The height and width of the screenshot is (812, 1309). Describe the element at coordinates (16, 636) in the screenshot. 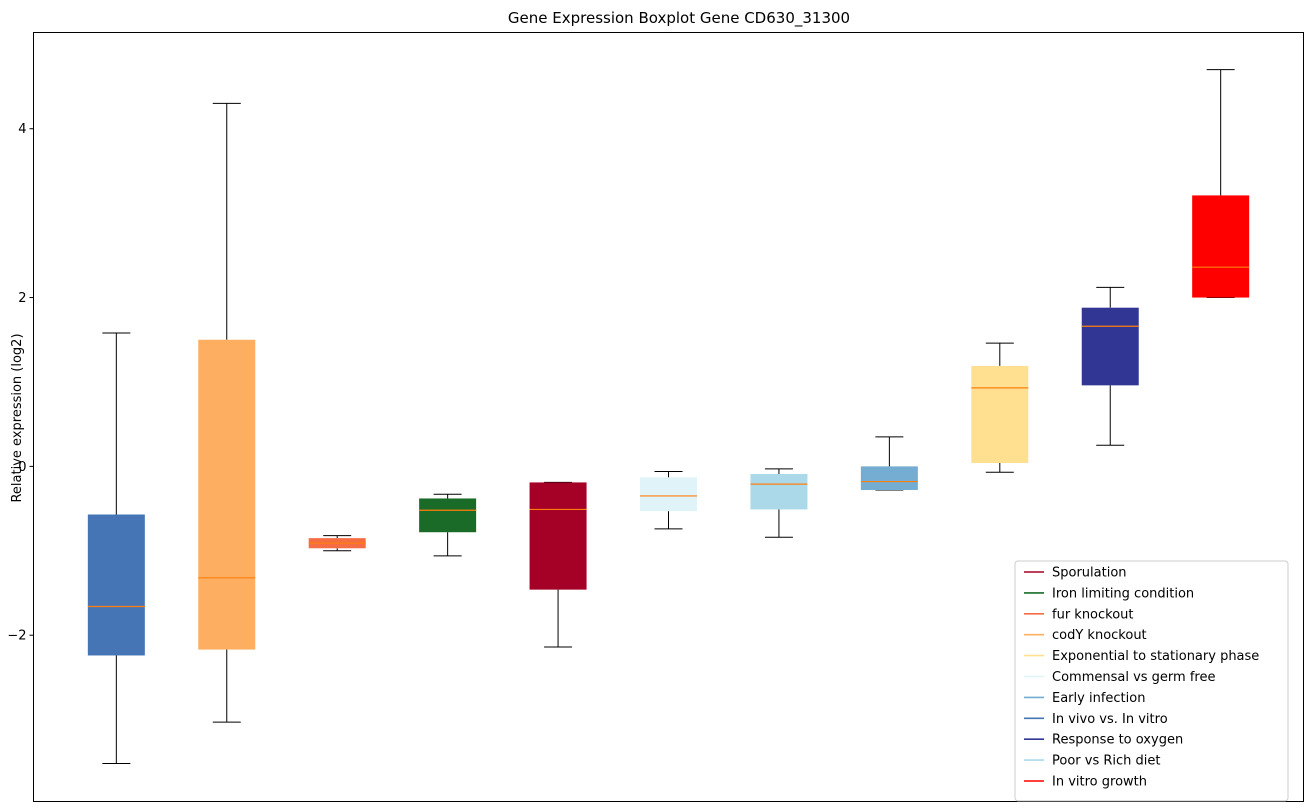

I see `y-tick-label: −2` at that location.